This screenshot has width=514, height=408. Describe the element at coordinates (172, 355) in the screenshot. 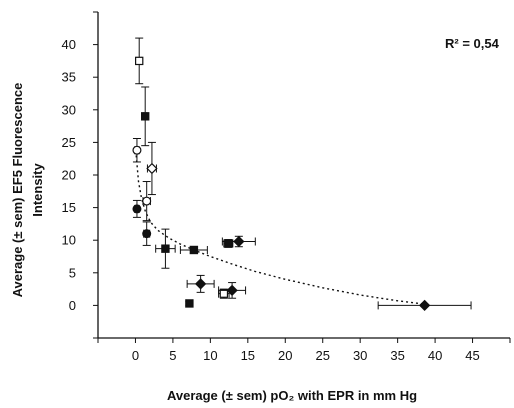

I see `x-tick-label: 5` at that location.